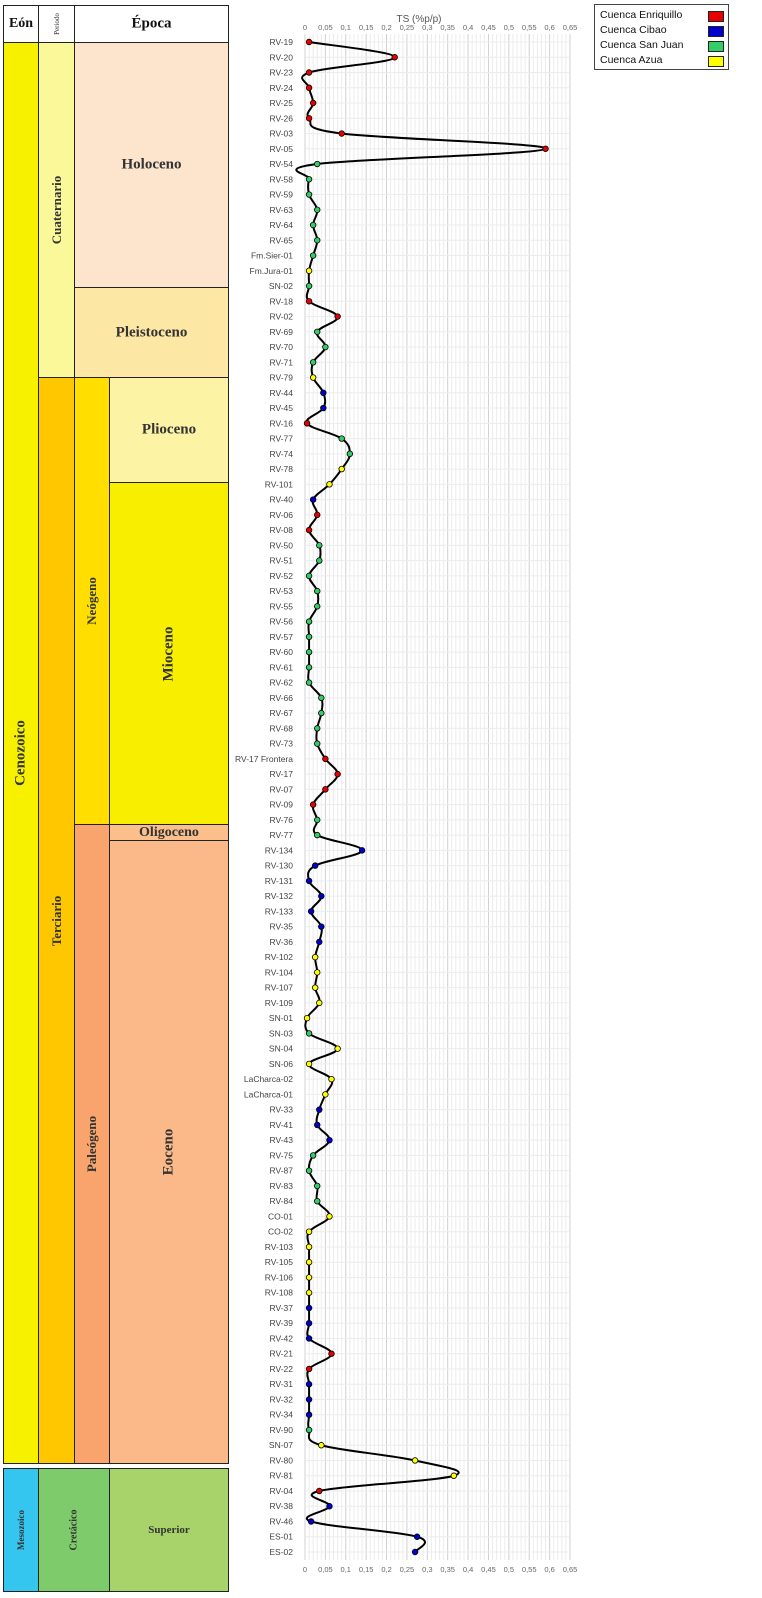 This screenshot has height=1598, width=762. What do you see at coordinates (21, 753) in the screenshot?
I see `eon-cenozoico: Cenozoico` at bounding box center [21, 753].